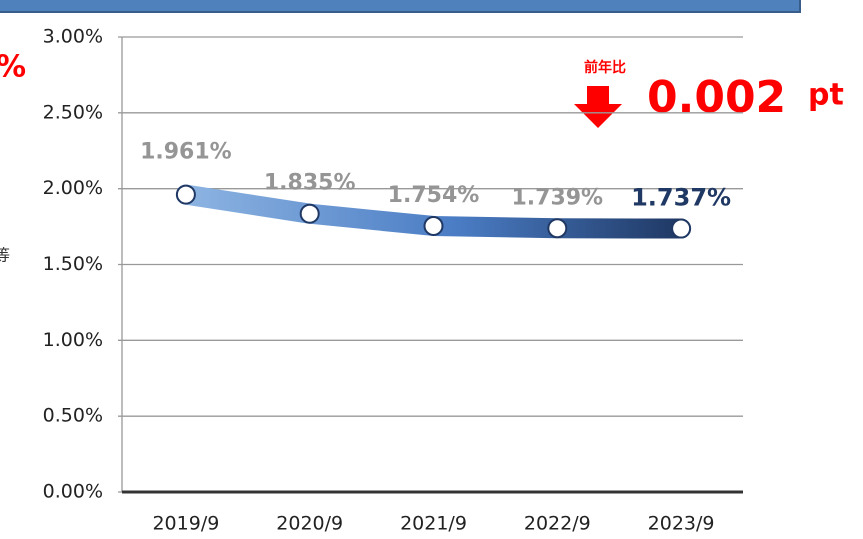  I want to click on header-bar, so click(400, 6).